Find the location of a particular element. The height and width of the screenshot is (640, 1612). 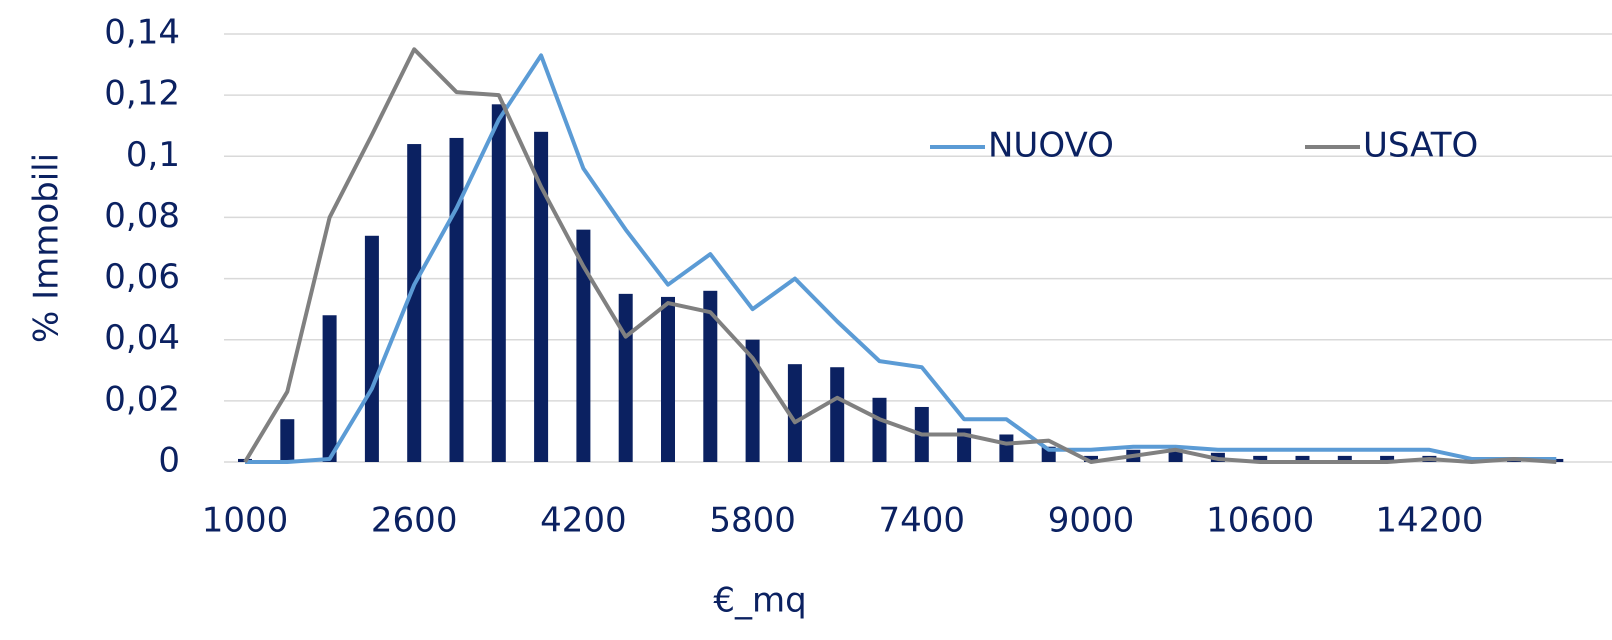

x-tick-label: 1000 is located at coordinates (245, 521).